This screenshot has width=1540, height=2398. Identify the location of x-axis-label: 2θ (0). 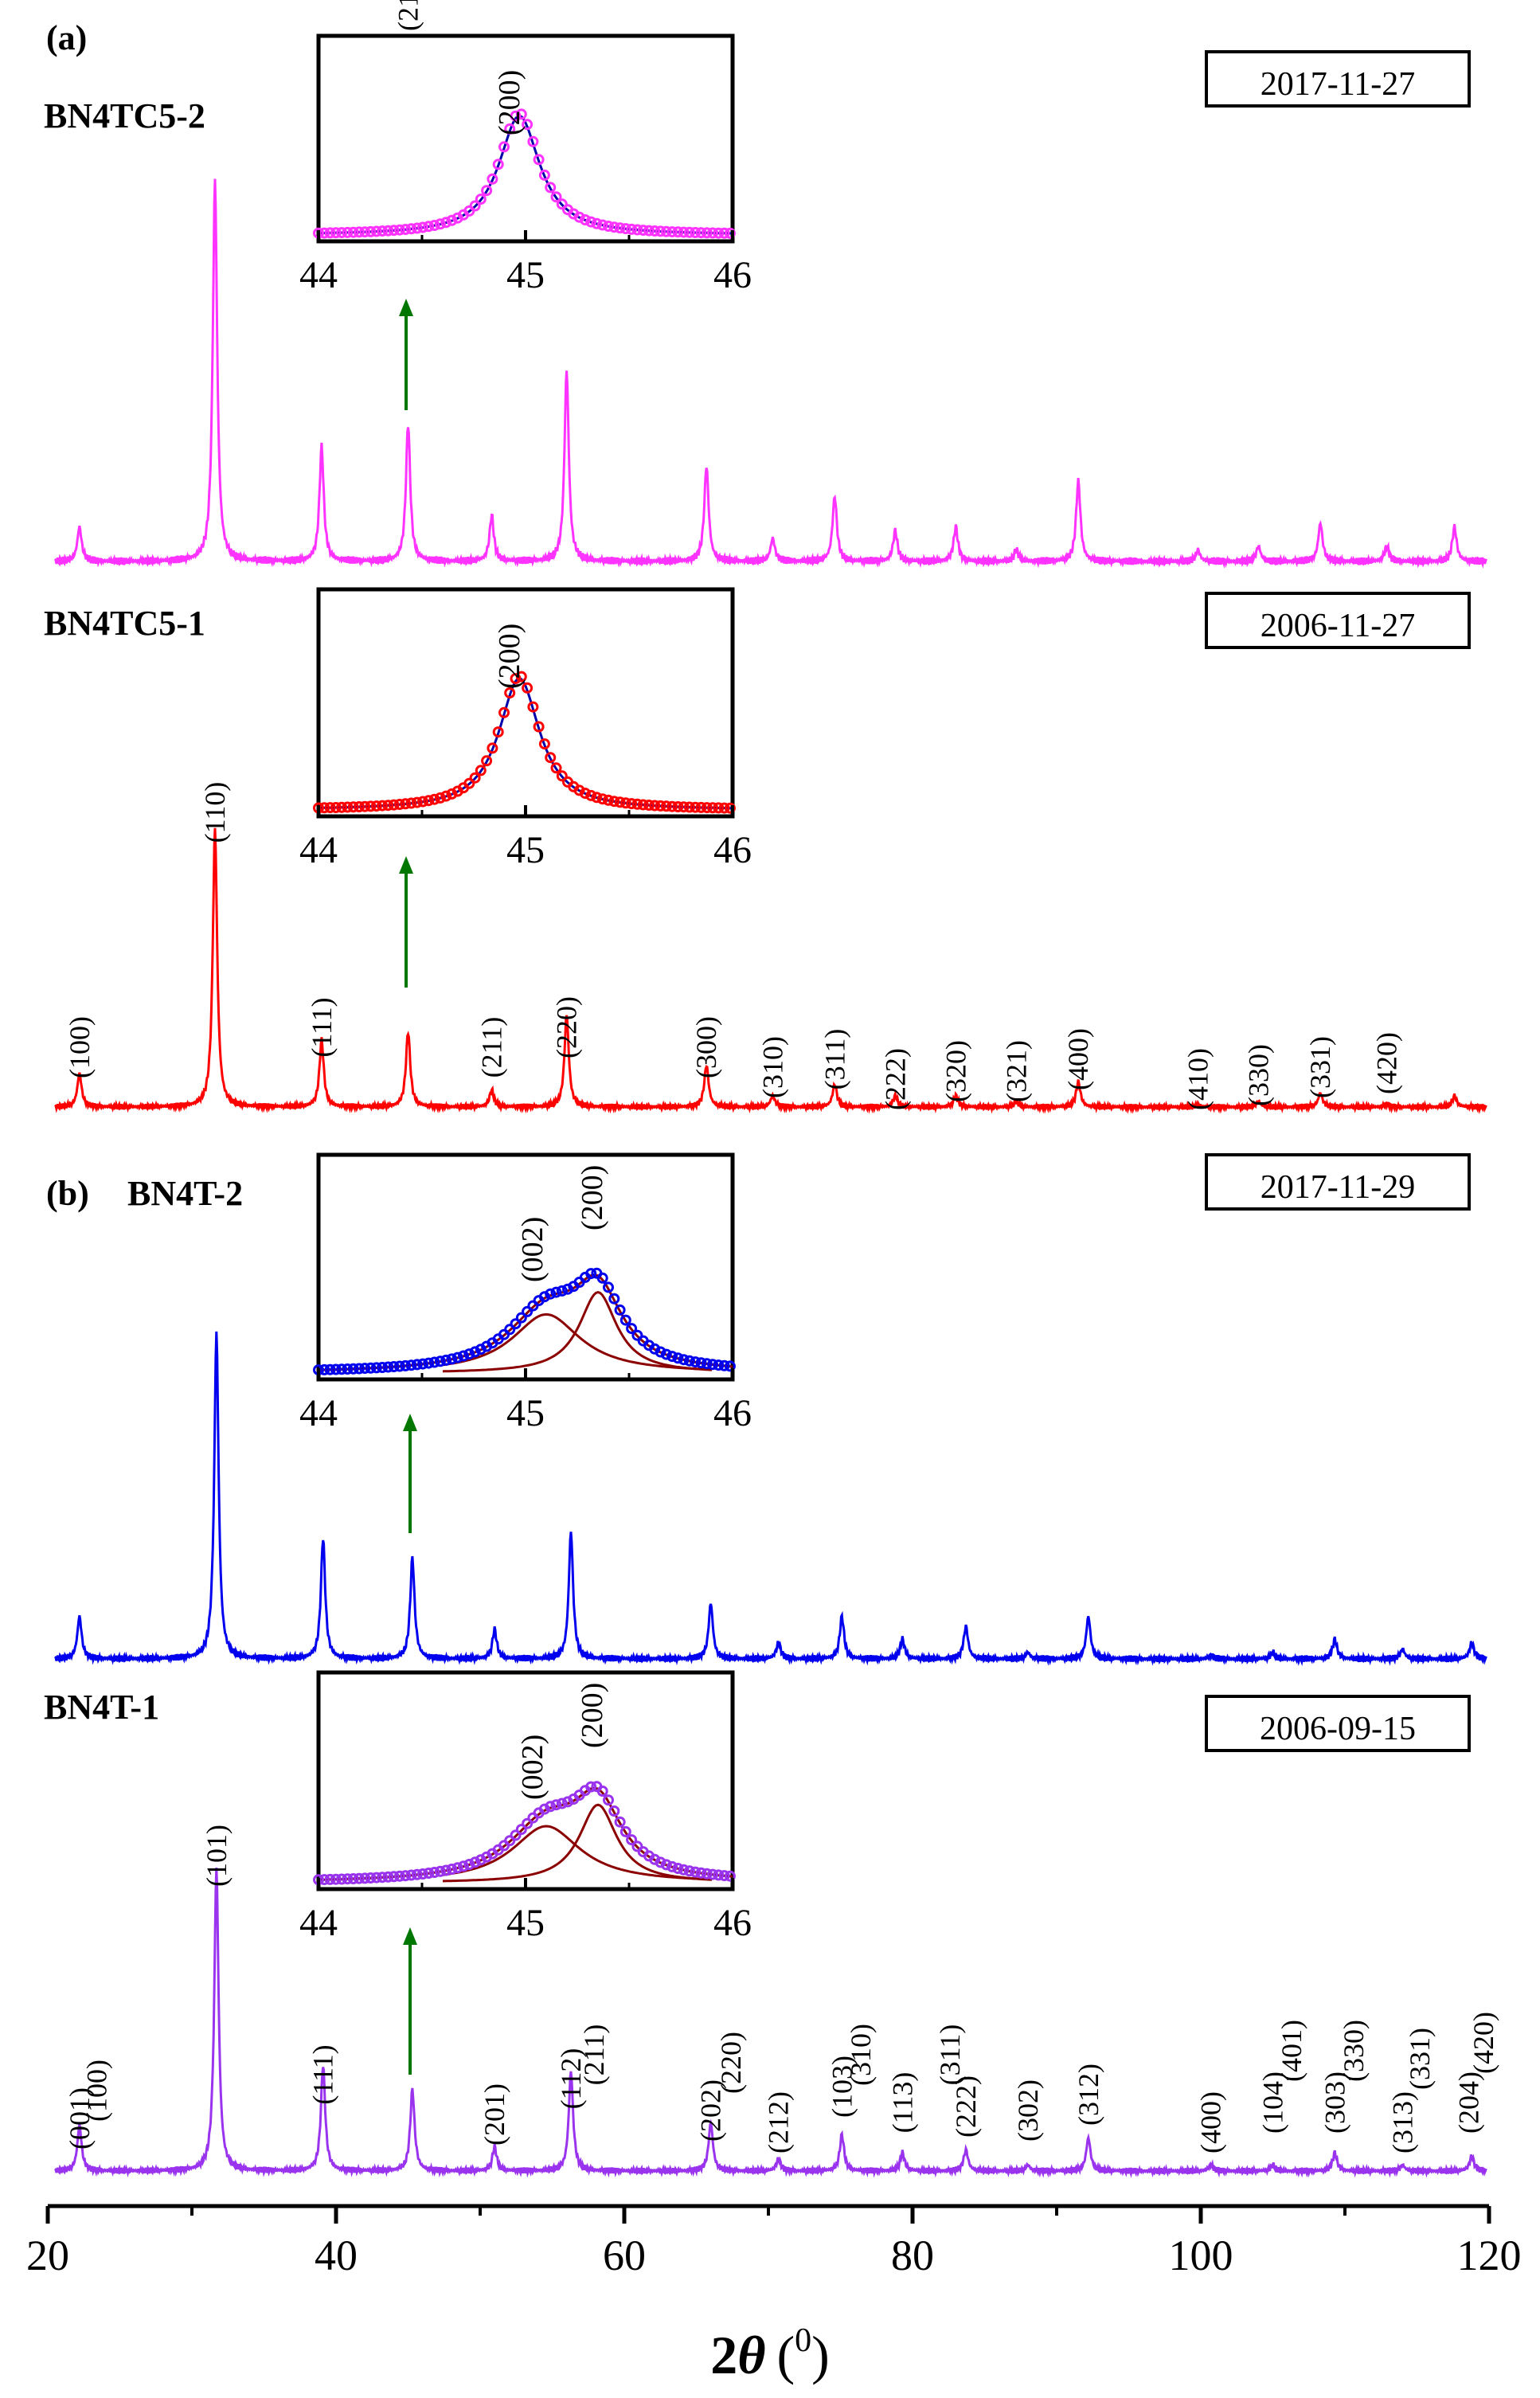
(770, 2354).